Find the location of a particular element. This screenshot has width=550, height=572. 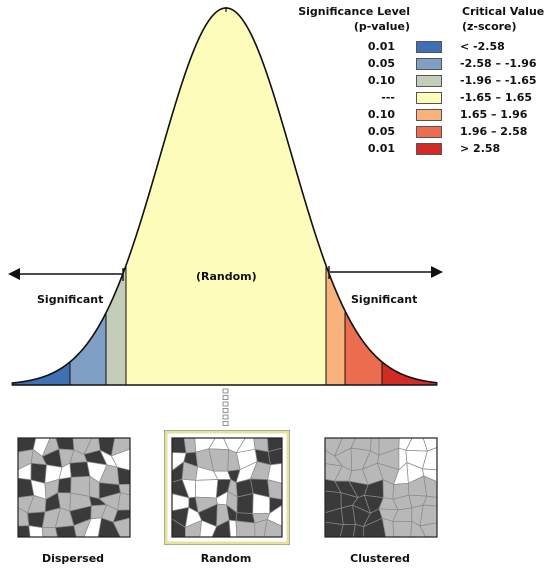

legend-z-score: 1.96 – 2.58 is located at coordinates (494, 131).